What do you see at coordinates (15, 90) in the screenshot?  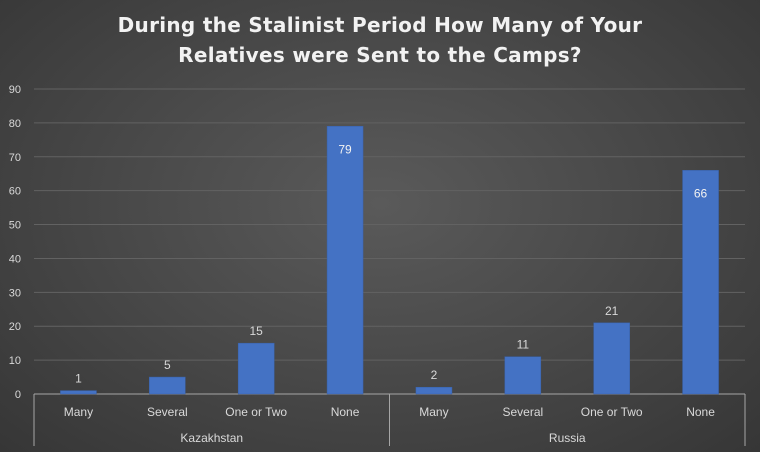 I see `y-tick-label: 90` at bounding box center [15, 90].